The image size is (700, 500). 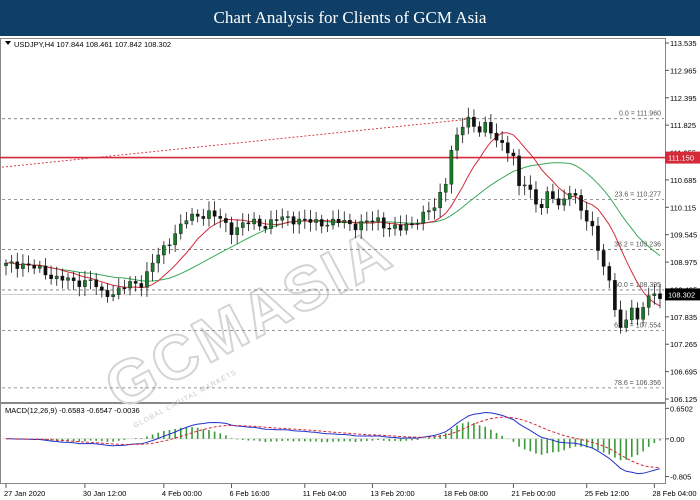 I want to click on price-tick-label: 109.545, so click(x=683, y=235).